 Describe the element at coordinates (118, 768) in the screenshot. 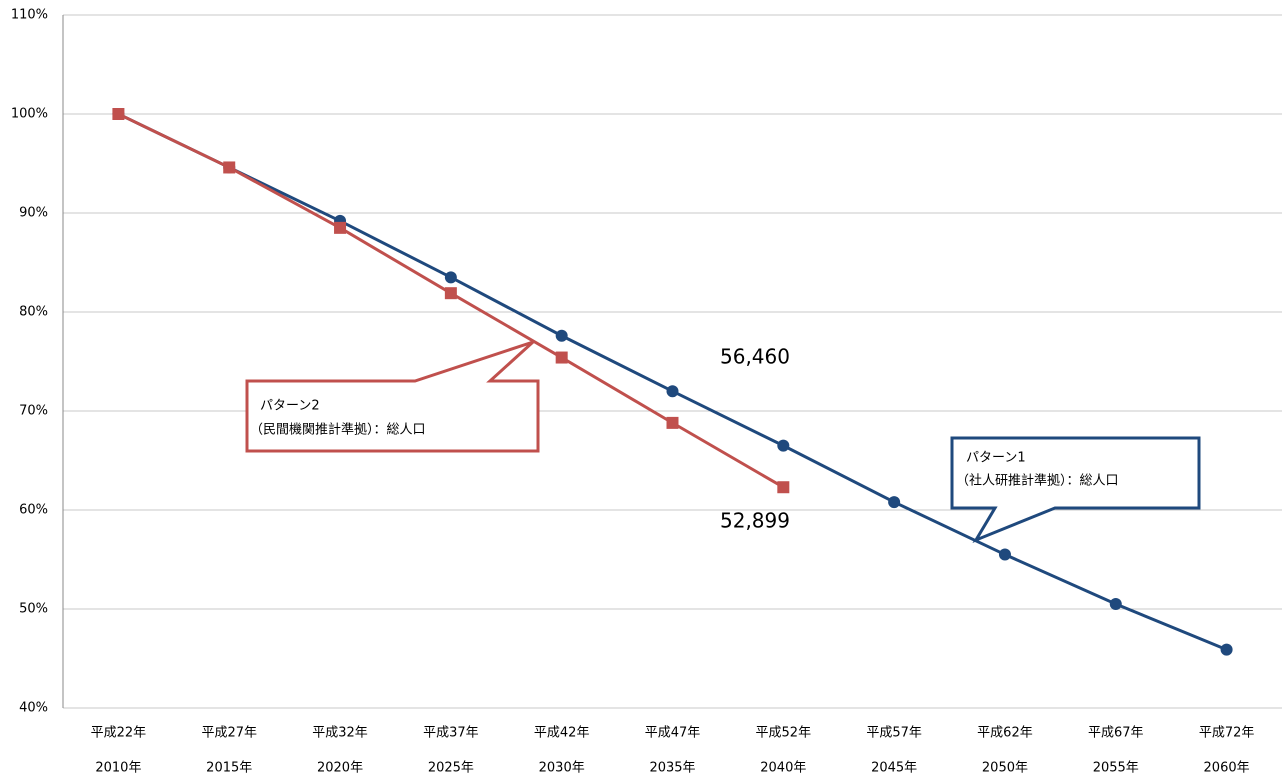

I see `x-tick-label: 2010年` at that location.